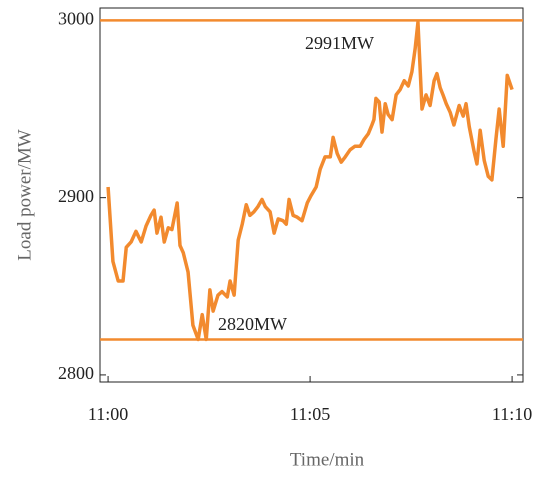 Image resolution: width=550 pixels, height=477 pixels. Describe the element at coordinates (24, 194) in the screenshot. I see `y-axis-title: Load power/MW` at that location.